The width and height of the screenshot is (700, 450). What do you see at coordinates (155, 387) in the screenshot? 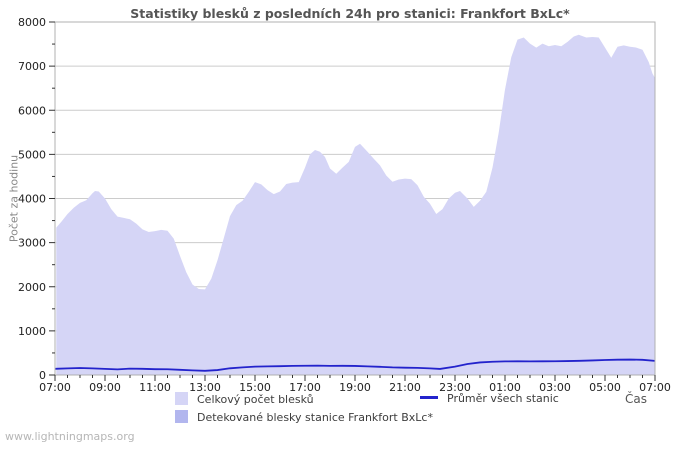
I see `x-tick-label: 11:00` at bounding box center [155, 387].